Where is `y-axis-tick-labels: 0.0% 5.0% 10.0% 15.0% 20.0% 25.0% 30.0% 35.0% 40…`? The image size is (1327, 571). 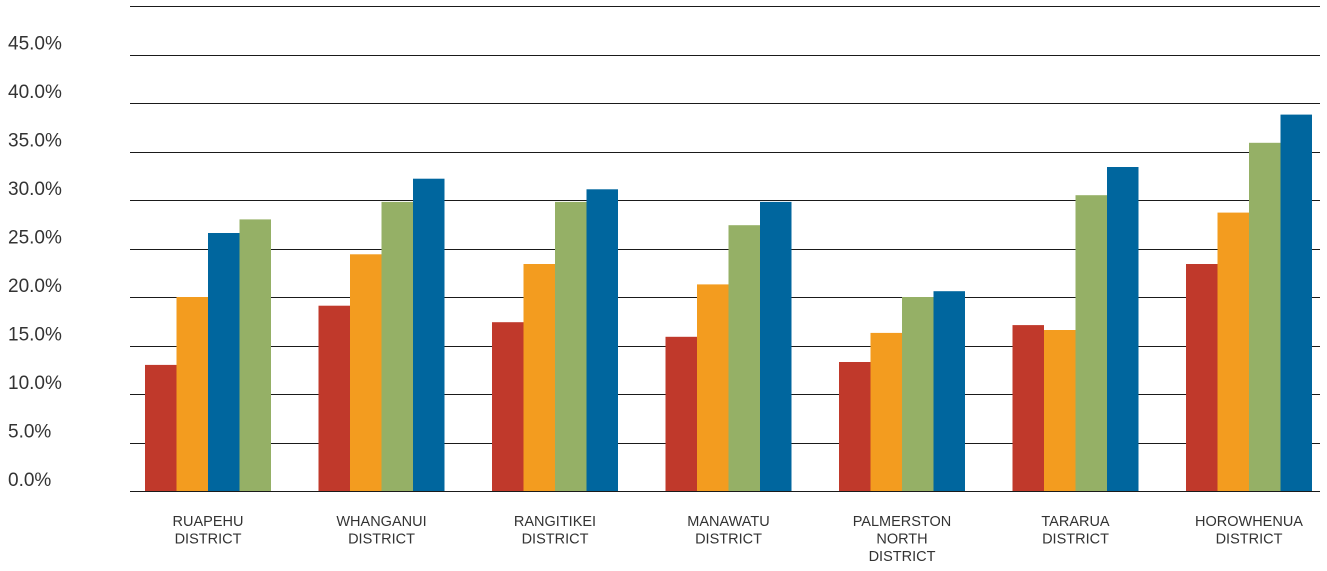
y-axis-tick-labels: 0.0% 5.0% 10.0% 15.0% 20.0% 25.0% 30.0% 35.0% 40… is located at coordinates (35, 263).